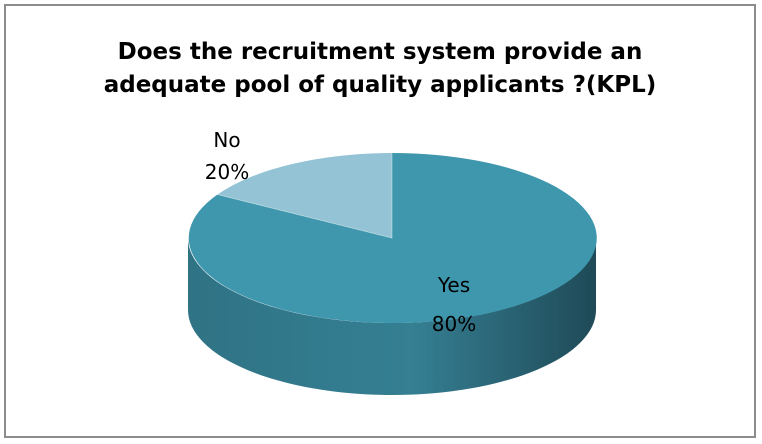  I want to click on pie-slice-no, so click(304, 195).